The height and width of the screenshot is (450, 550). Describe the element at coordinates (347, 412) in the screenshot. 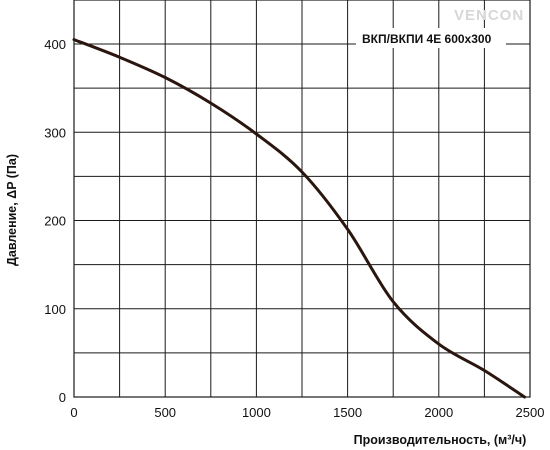

I see `x-tick-label: 1500` at that location.